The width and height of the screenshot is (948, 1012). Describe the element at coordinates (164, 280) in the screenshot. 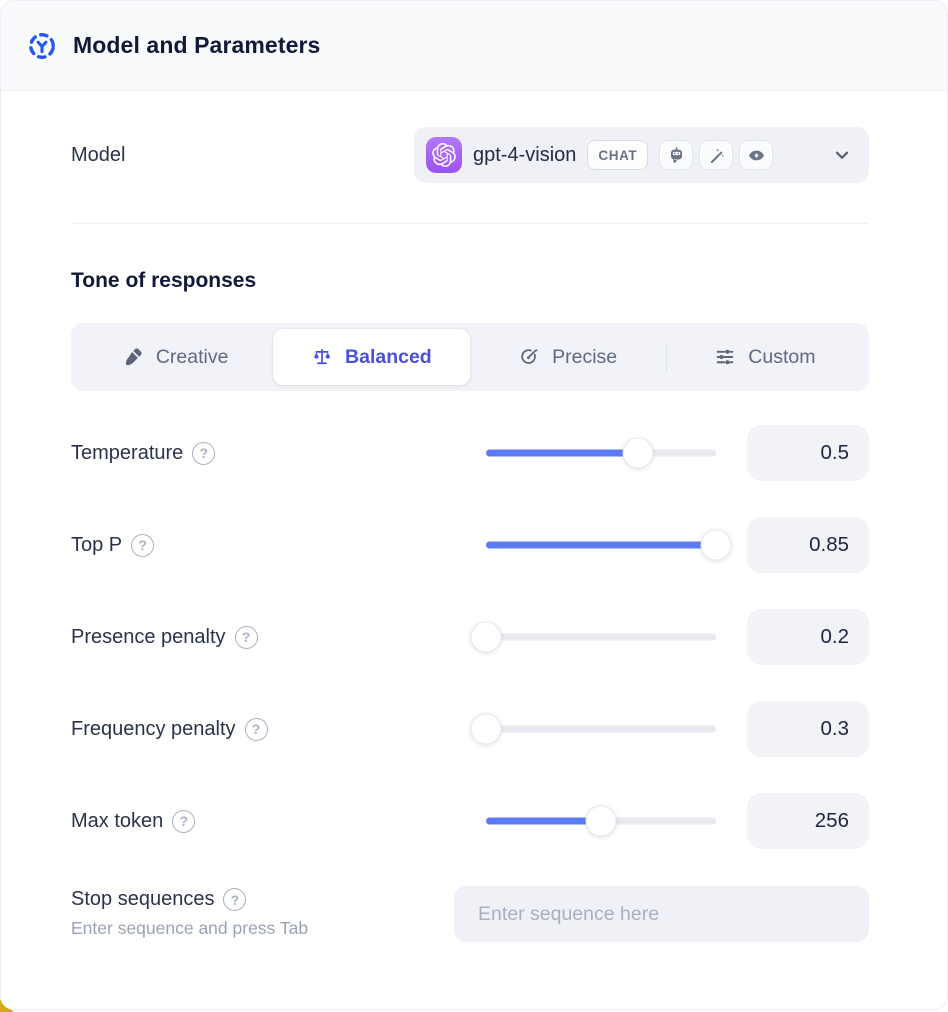

I see `tone-heading: Tone of responses` at that location.